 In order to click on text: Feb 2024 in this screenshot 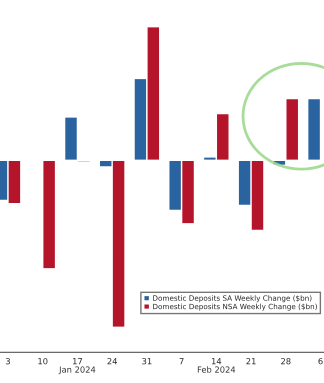, I will do `click(217, 369)`.